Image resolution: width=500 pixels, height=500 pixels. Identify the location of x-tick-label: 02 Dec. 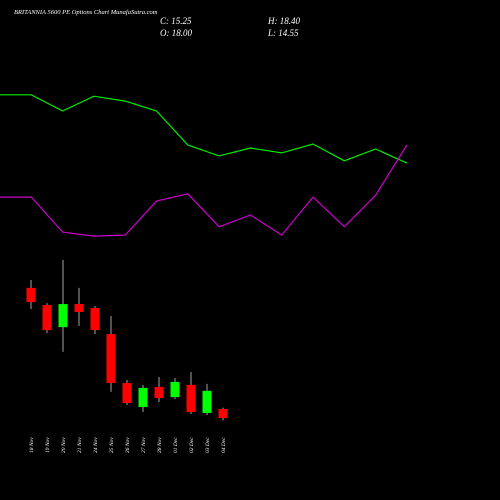
(192, 445).